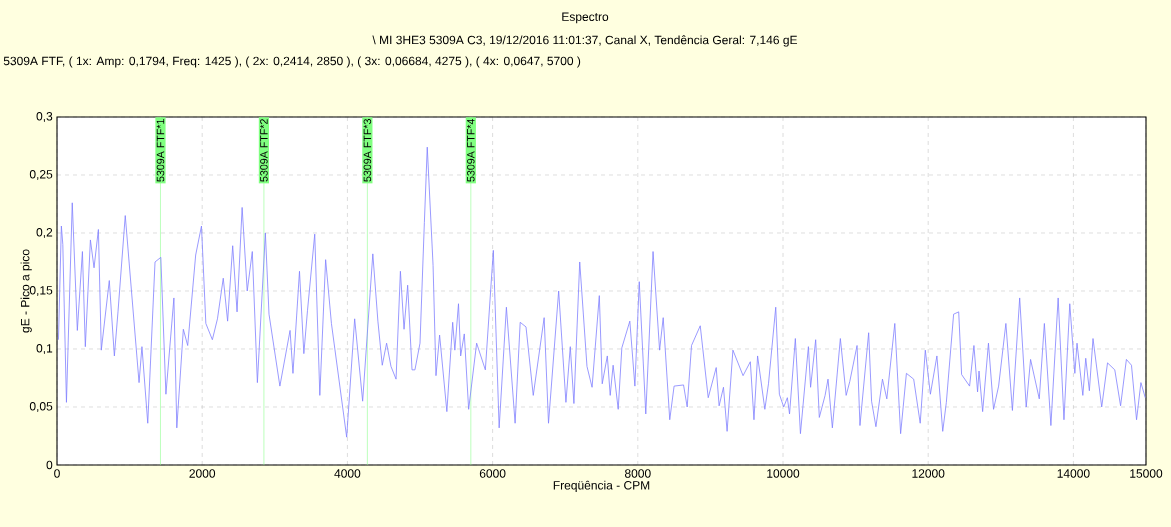 The image size is (1171, 527). I want to click on ref-line-label: 5309A FTF*2, so click(264, 150).